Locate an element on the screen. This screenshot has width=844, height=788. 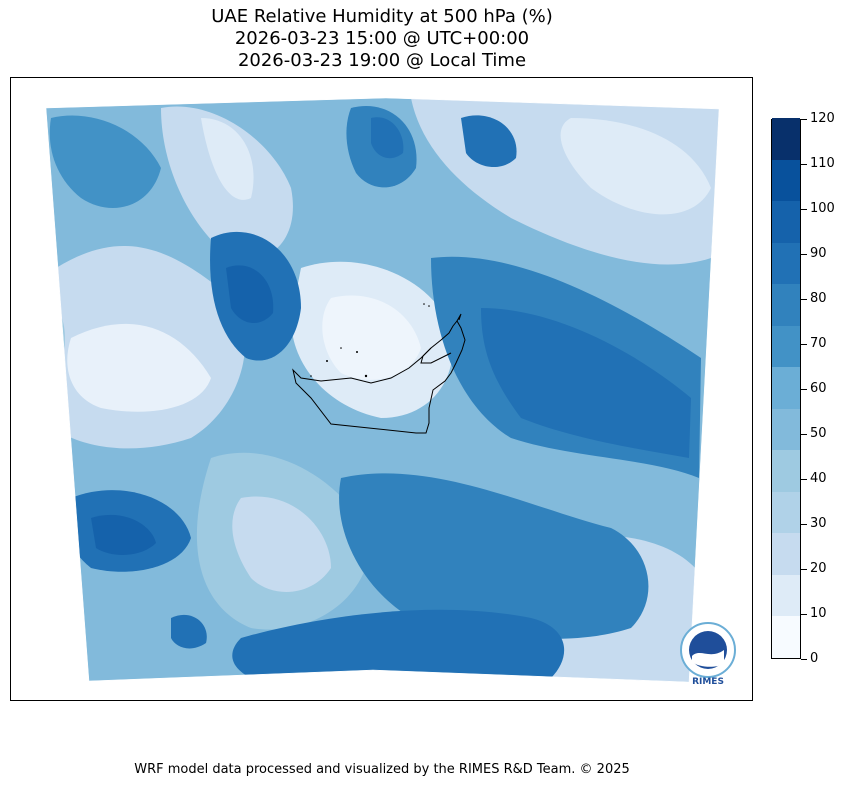
colorbar-tick-label: 30 is located at coordinates (818, 523).